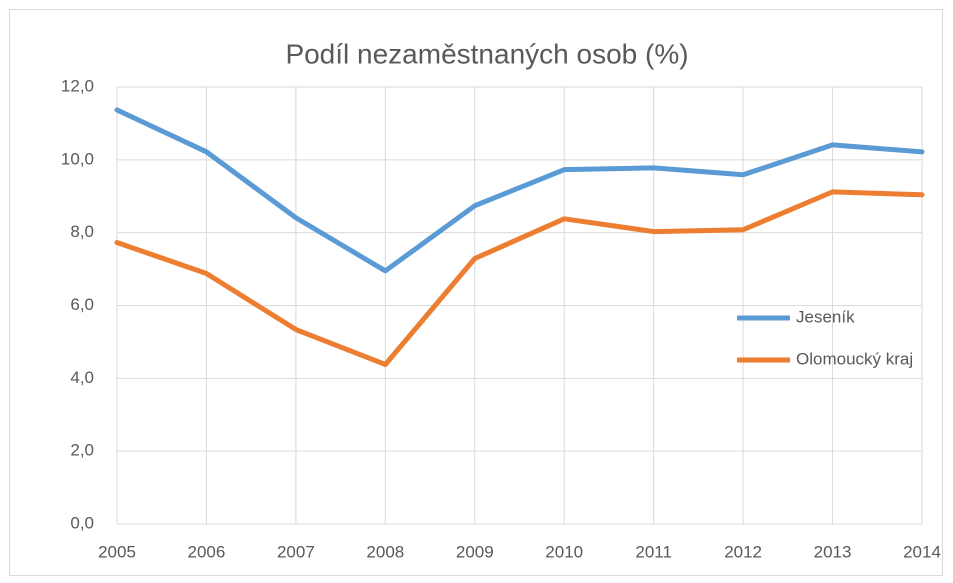 The width and height of the screenshot is (953, 583). What do you see at coordinates (82, 450) in the screenshot?
I see `y-tick-label: 2,0` at bounding box center [82, 450].